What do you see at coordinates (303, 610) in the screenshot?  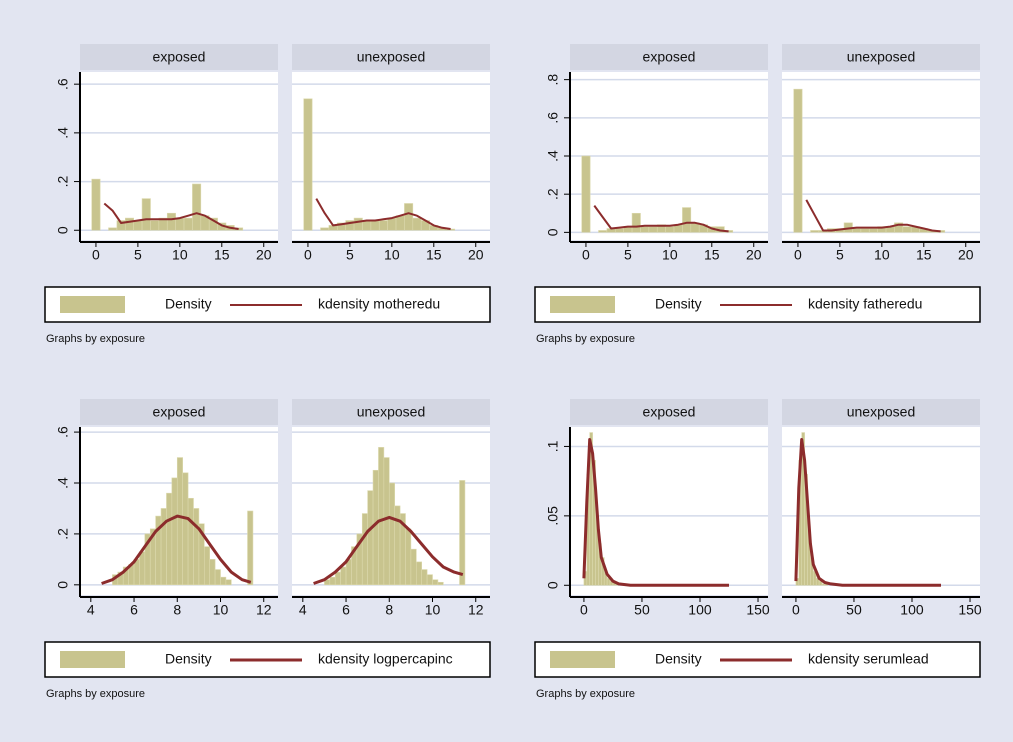 I see `x-tick-label: 4` at bounding box center [303, 610].